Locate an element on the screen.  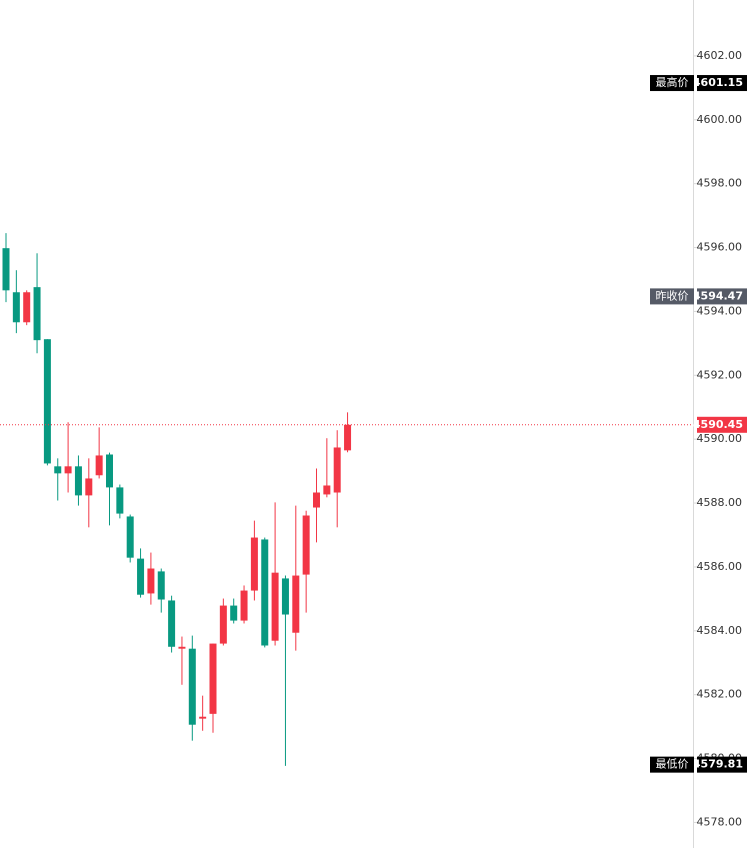
price-tag: 4579.81 is located at coordinates (718, 764).